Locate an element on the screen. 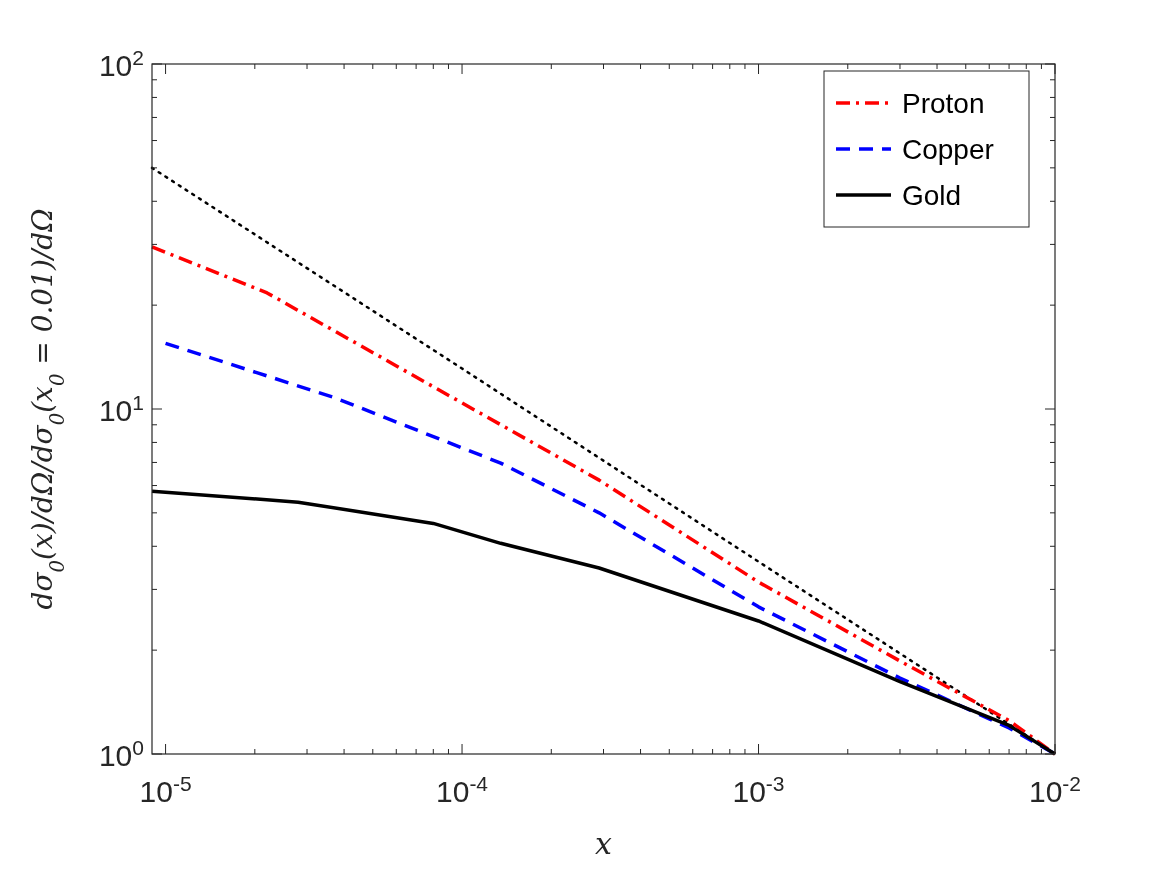 This screenshot has height=875, width=1167. legend-label: Copper is located at coordinates (948, 149).